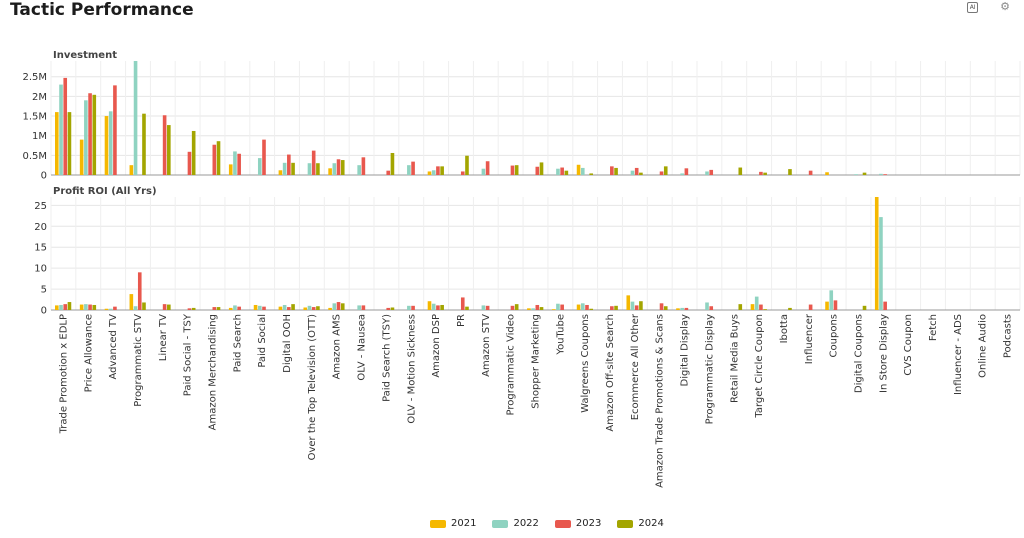 This screenshot has height=538, width=1024. Describe the element at coordinates (588, 523) in the screenshot. I see `legend-label-2023: 2023` at that location.